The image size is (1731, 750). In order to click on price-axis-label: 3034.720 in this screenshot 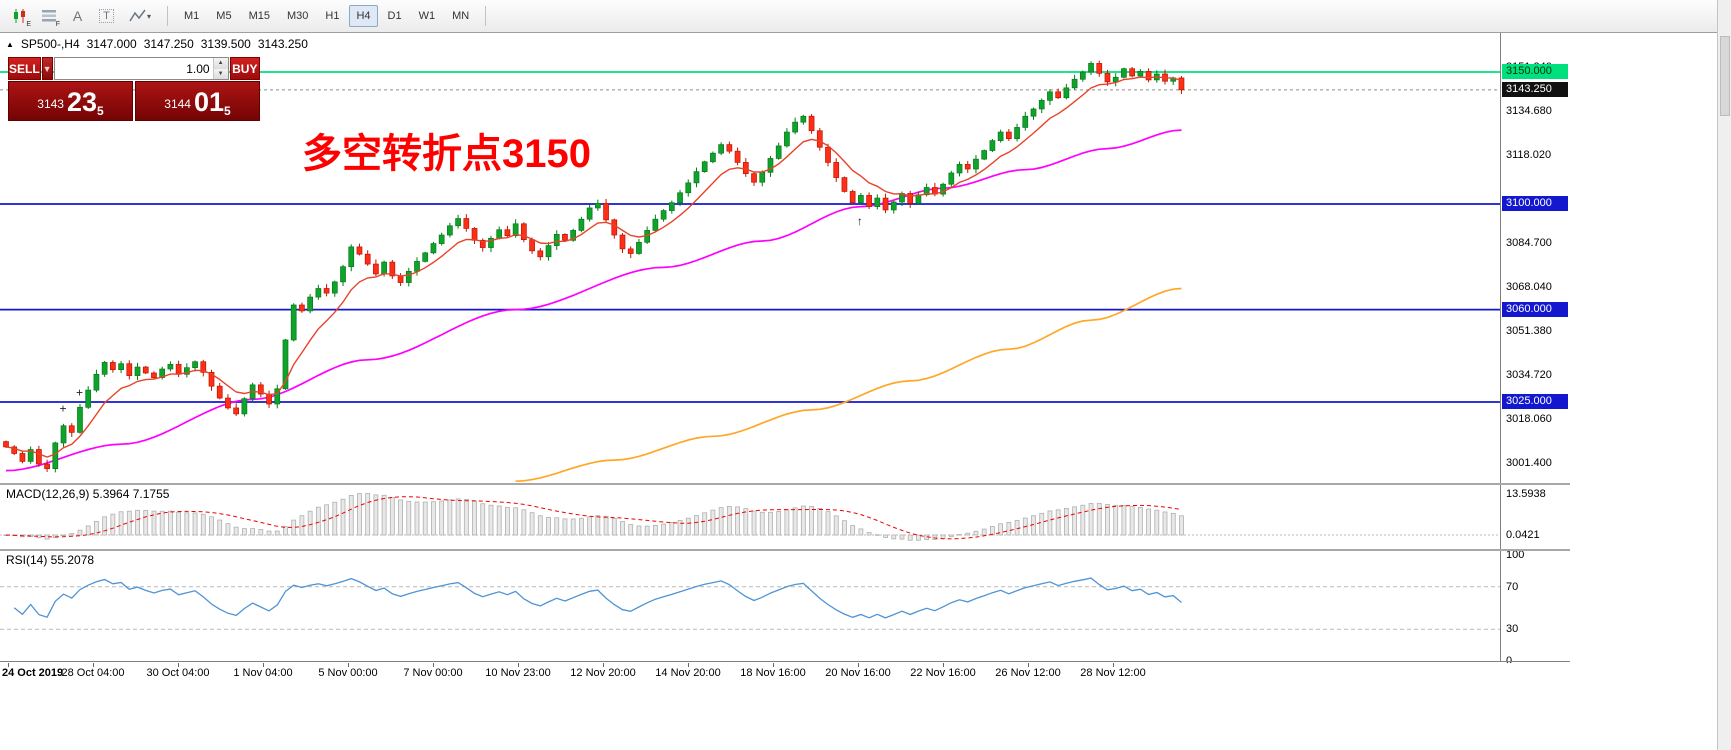, I will do `click(1529, 375)`.